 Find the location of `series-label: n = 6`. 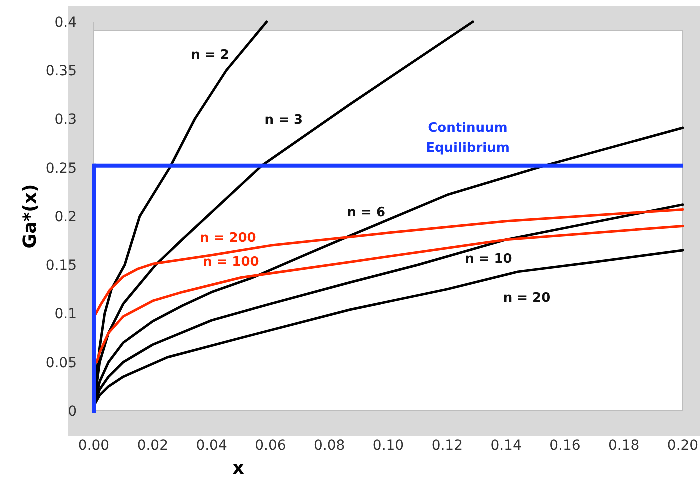

series-label: n = 6 is located at coordinates (366, 213).